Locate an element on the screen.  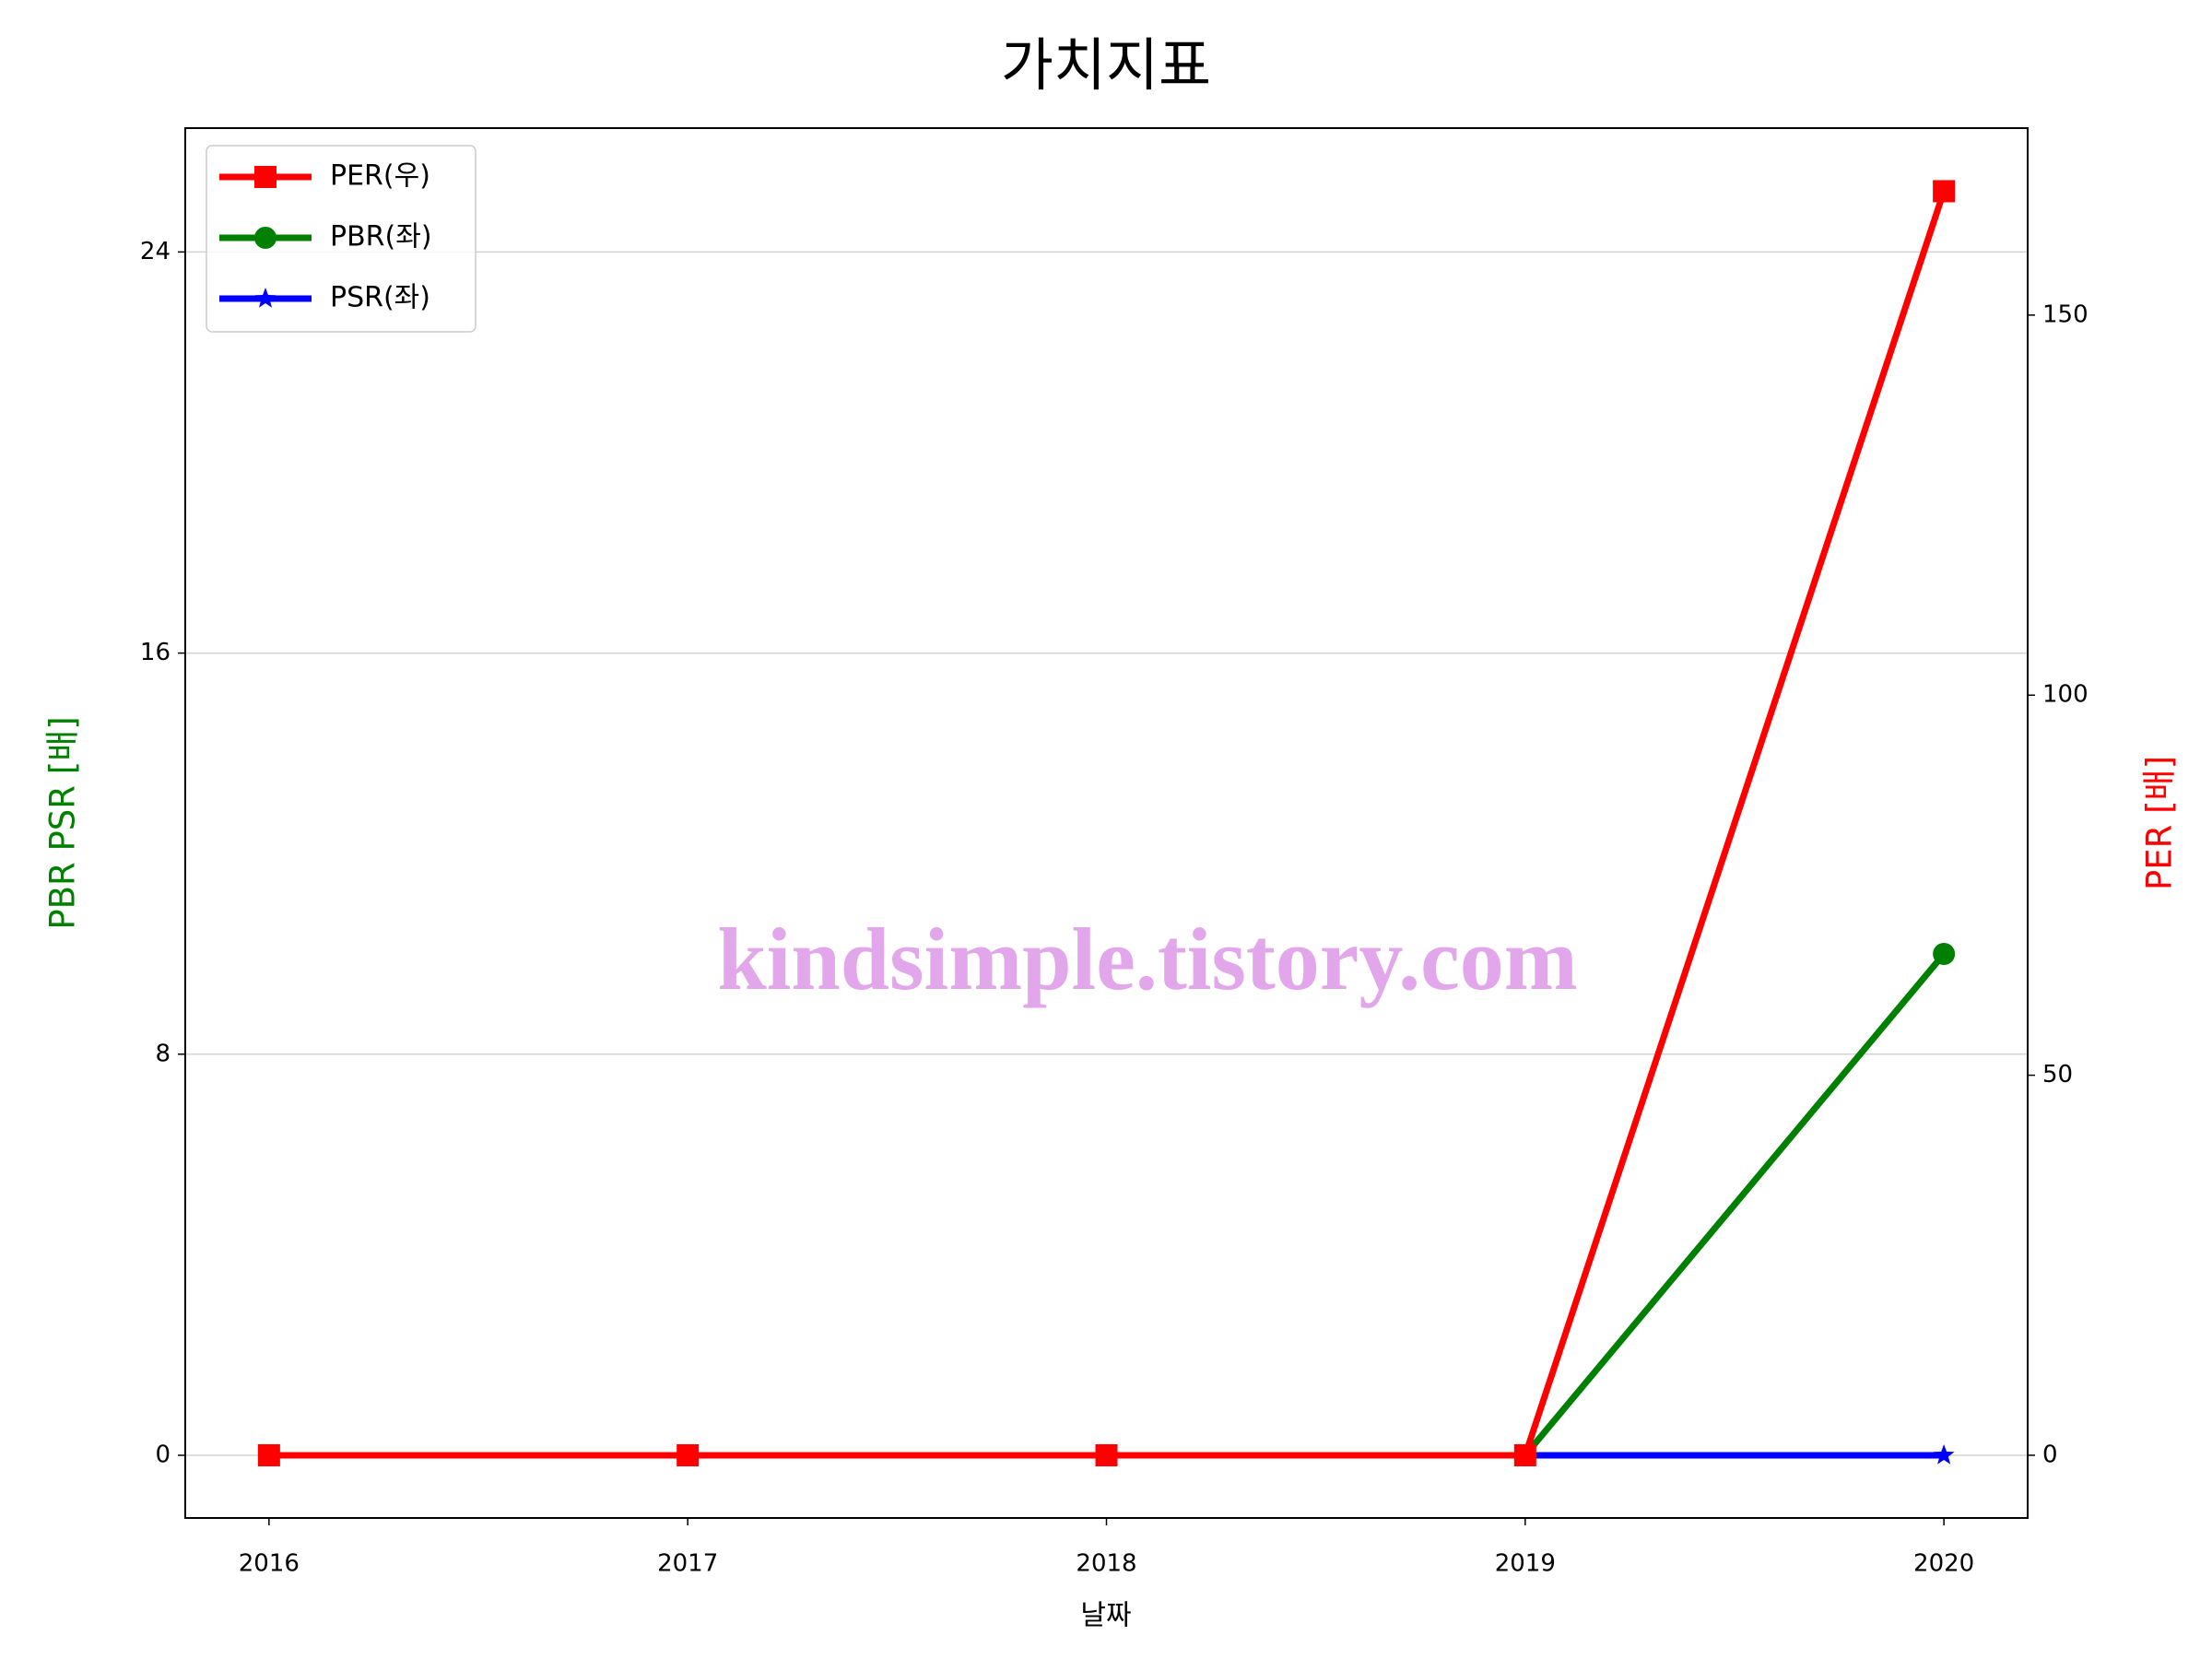
chart-title: 가치지표 is located at coordinates (1106, 65).